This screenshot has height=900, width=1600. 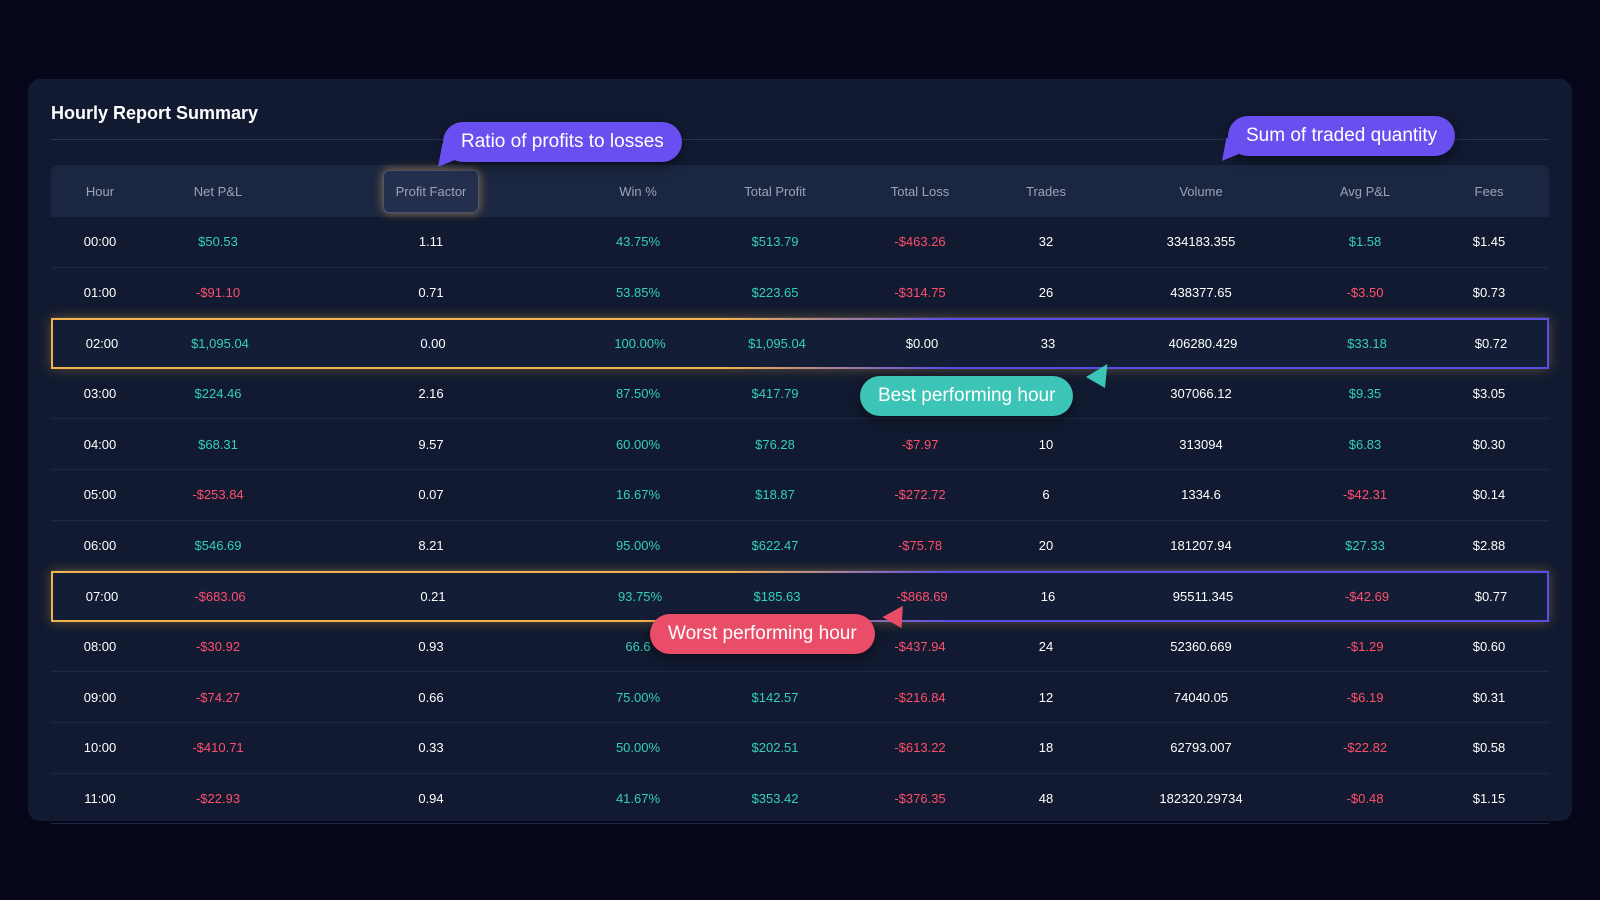 What do you see at coordinates (218, 697) in the screenshot?
I see `cell-net-pnl: -$74.27` at bounding box center [218, 697].